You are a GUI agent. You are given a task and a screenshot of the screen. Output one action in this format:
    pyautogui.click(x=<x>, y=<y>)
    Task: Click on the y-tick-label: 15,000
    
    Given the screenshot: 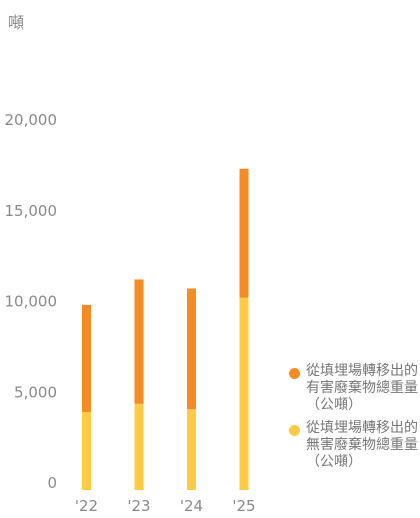 What is the action you would take?
    pyautogui.click(x=31, y=211)
    